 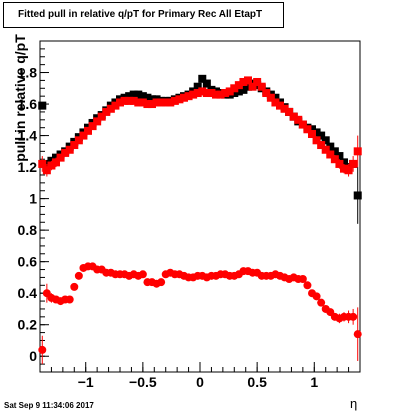 I want to click on y-tick-label: 0, so click(x=33, y=356).